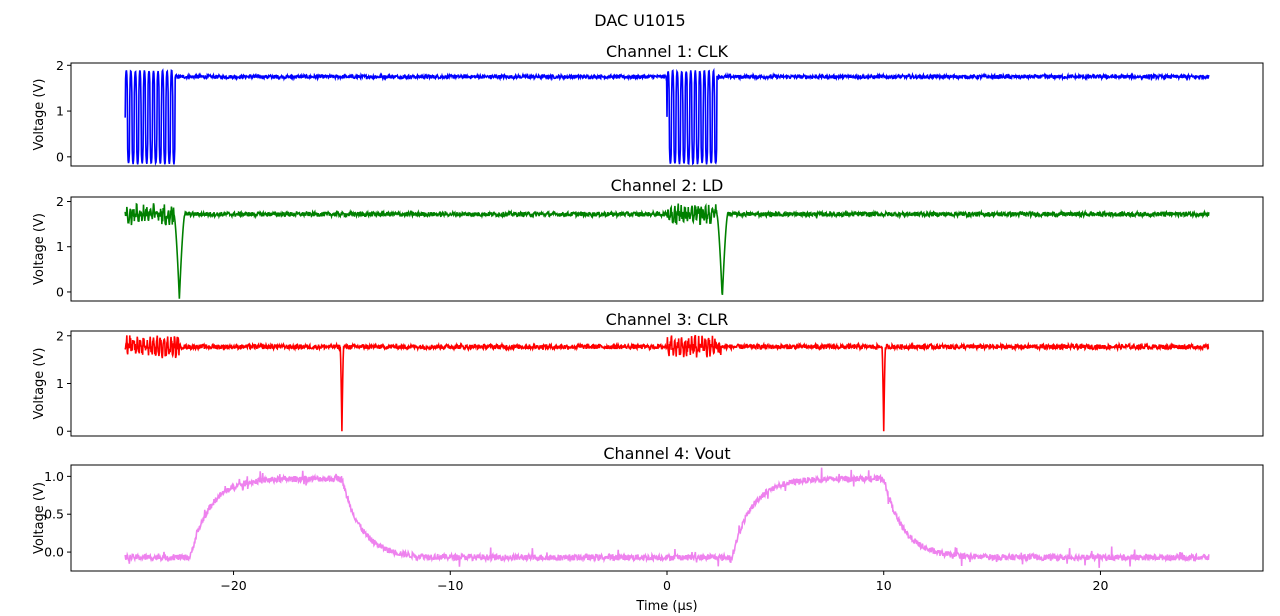 This screenshot has width=1280, height=616. I want to click on y-tick-label: 0.5, so click(54, 514).